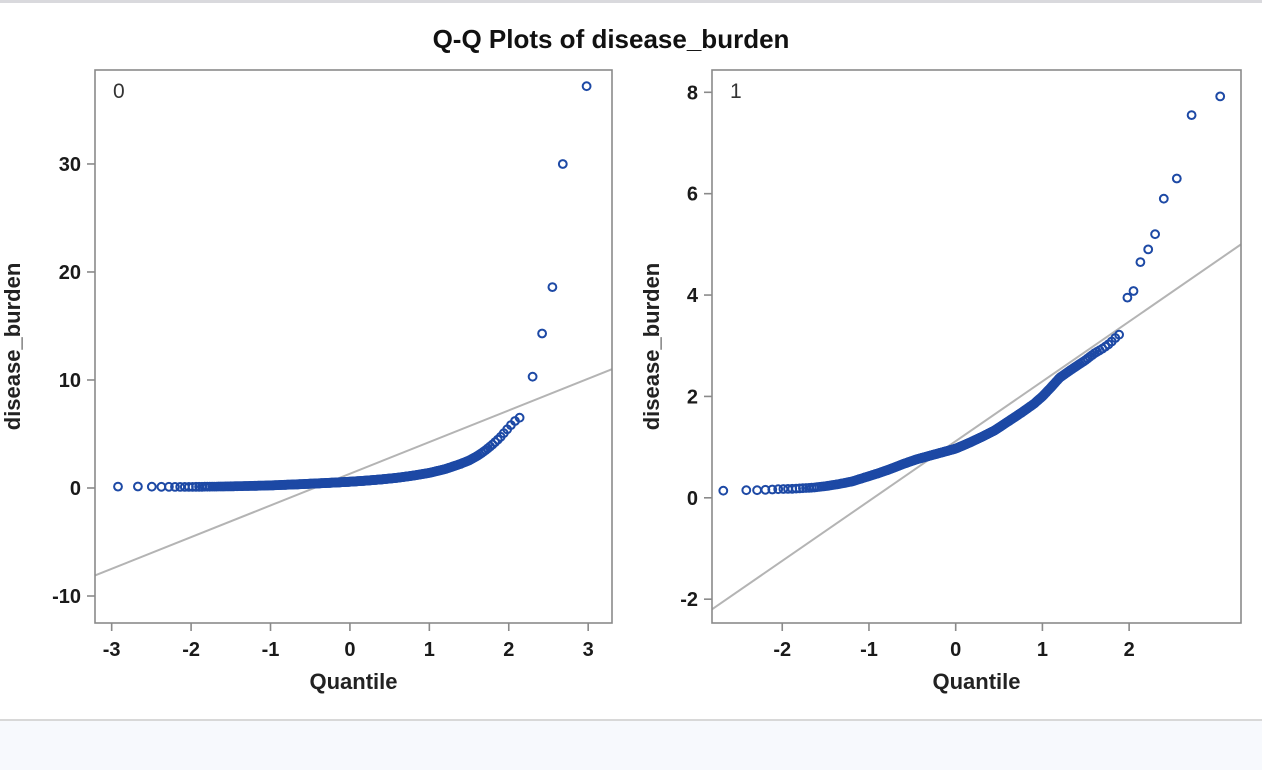 The width and height of the screenshot is (1262, 770). Describe the element at coordinates (112, 650) in the screenshot. I see `x-tick-label: -3` at that location.